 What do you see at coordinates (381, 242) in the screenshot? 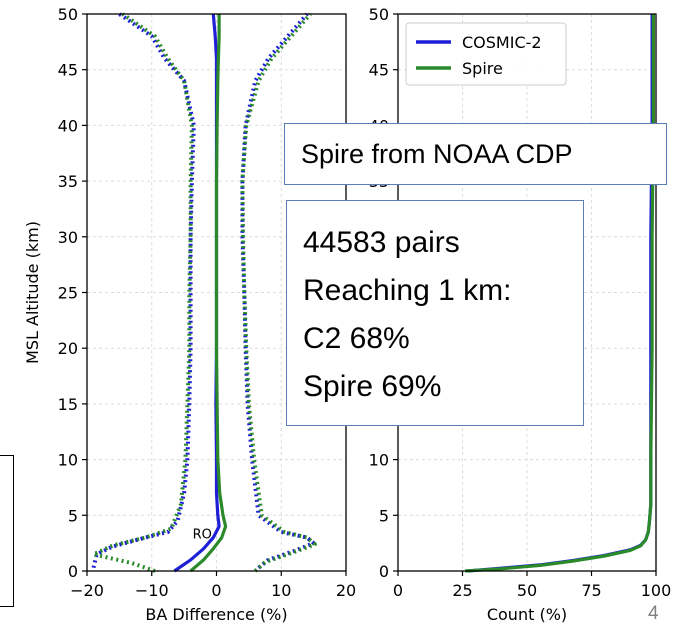
I see `pairs-count-text: 44583 pairs` at bounding box center [381, 242].